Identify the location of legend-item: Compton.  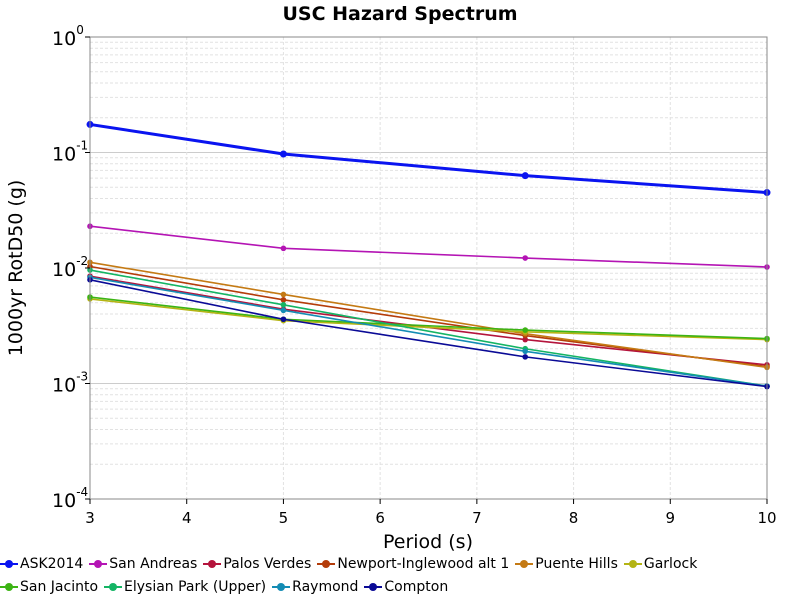
(406, 587).